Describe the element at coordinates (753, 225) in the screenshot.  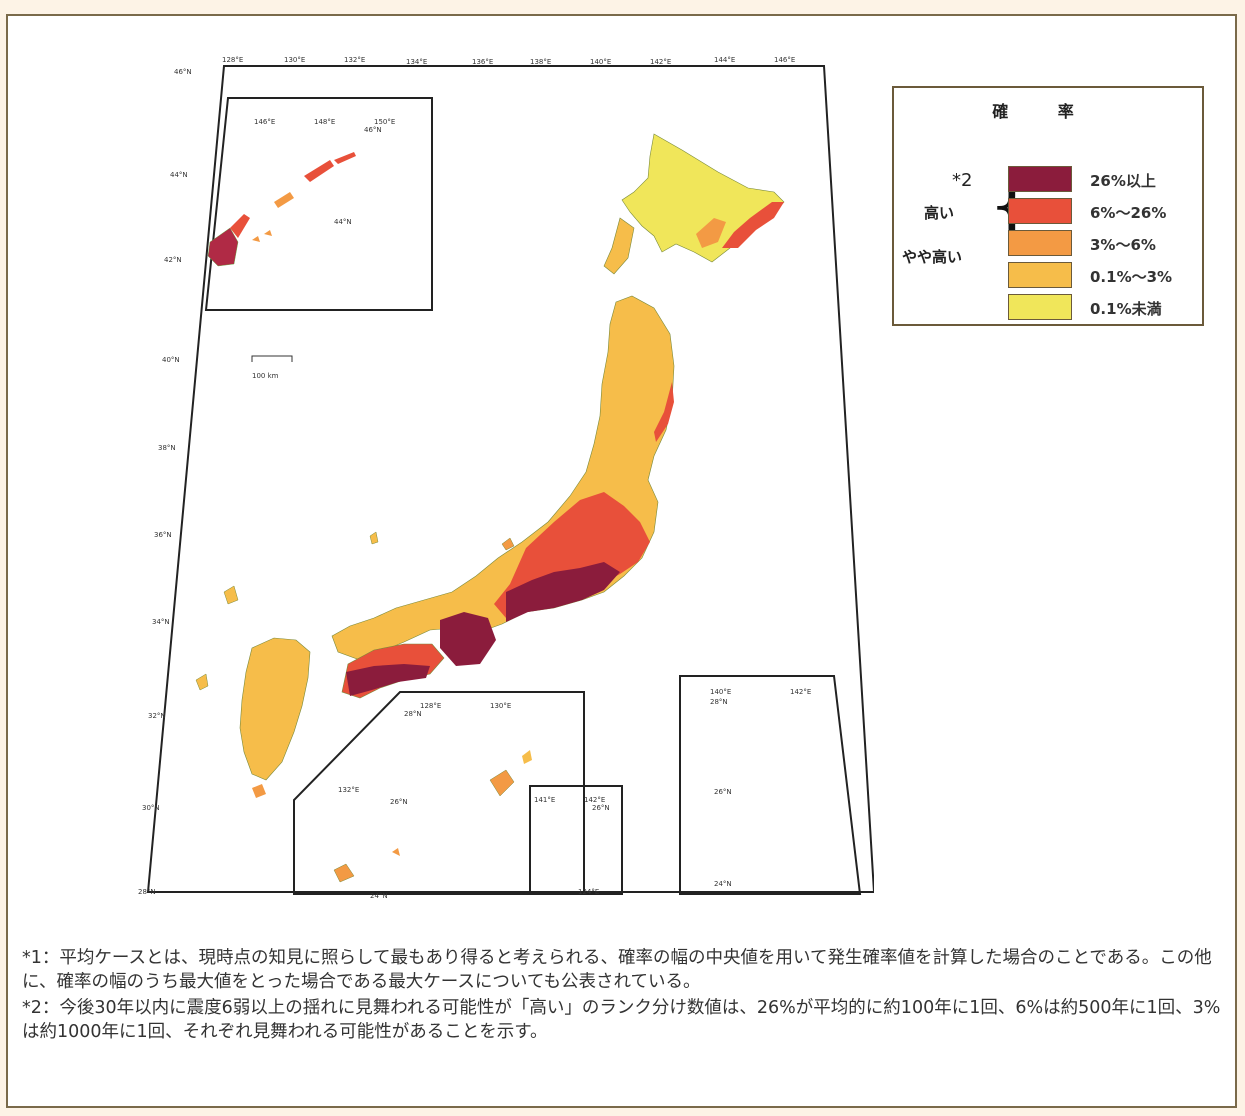
I see `hokkaido-east` at that location.